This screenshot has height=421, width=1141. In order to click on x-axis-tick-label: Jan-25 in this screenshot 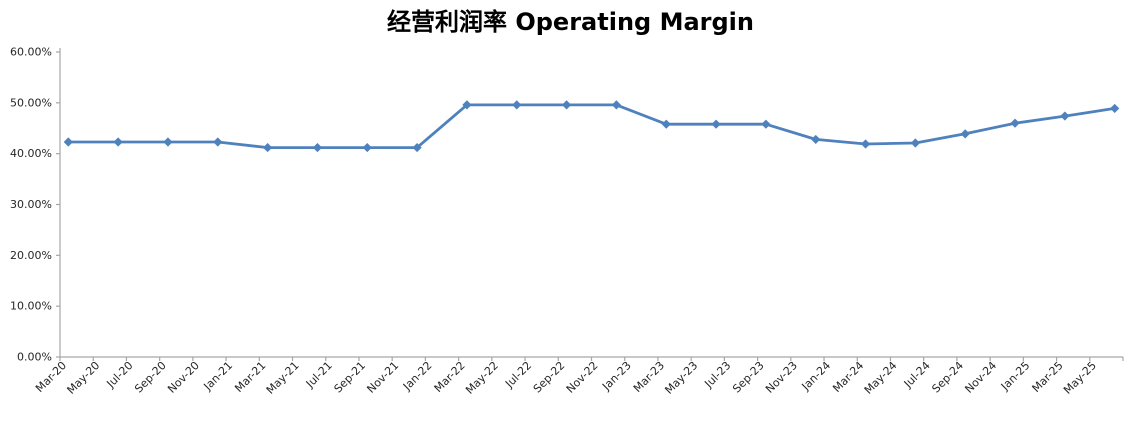, I will do `click(1015, 376)`.